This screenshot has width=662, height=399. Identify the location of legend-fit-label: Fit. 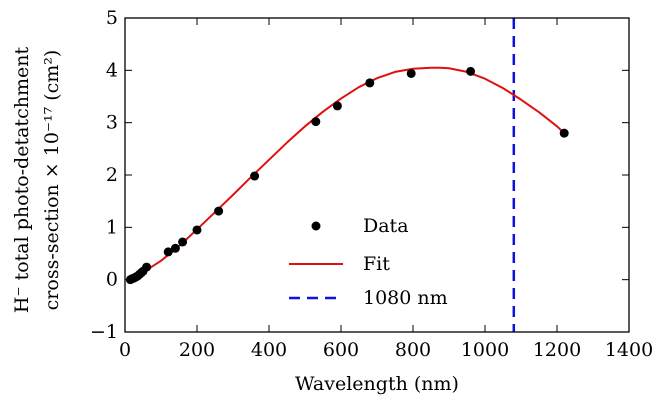
(376, 264).